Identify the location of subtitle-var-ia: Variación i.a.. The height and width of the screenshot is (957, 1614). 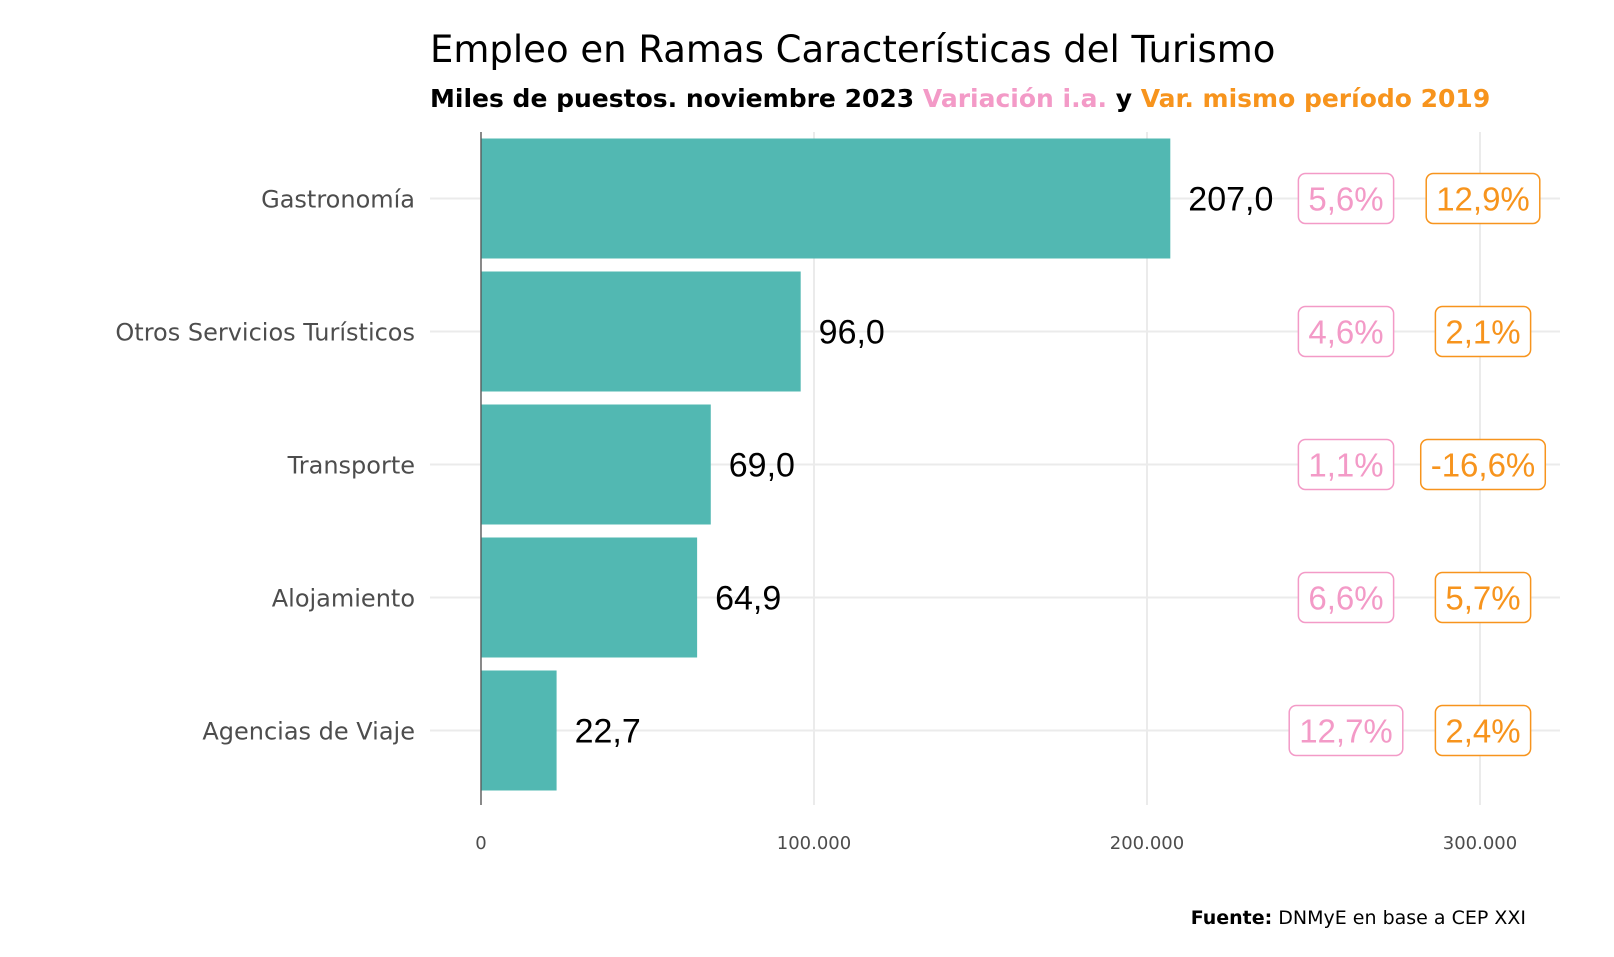
(1015, 98).